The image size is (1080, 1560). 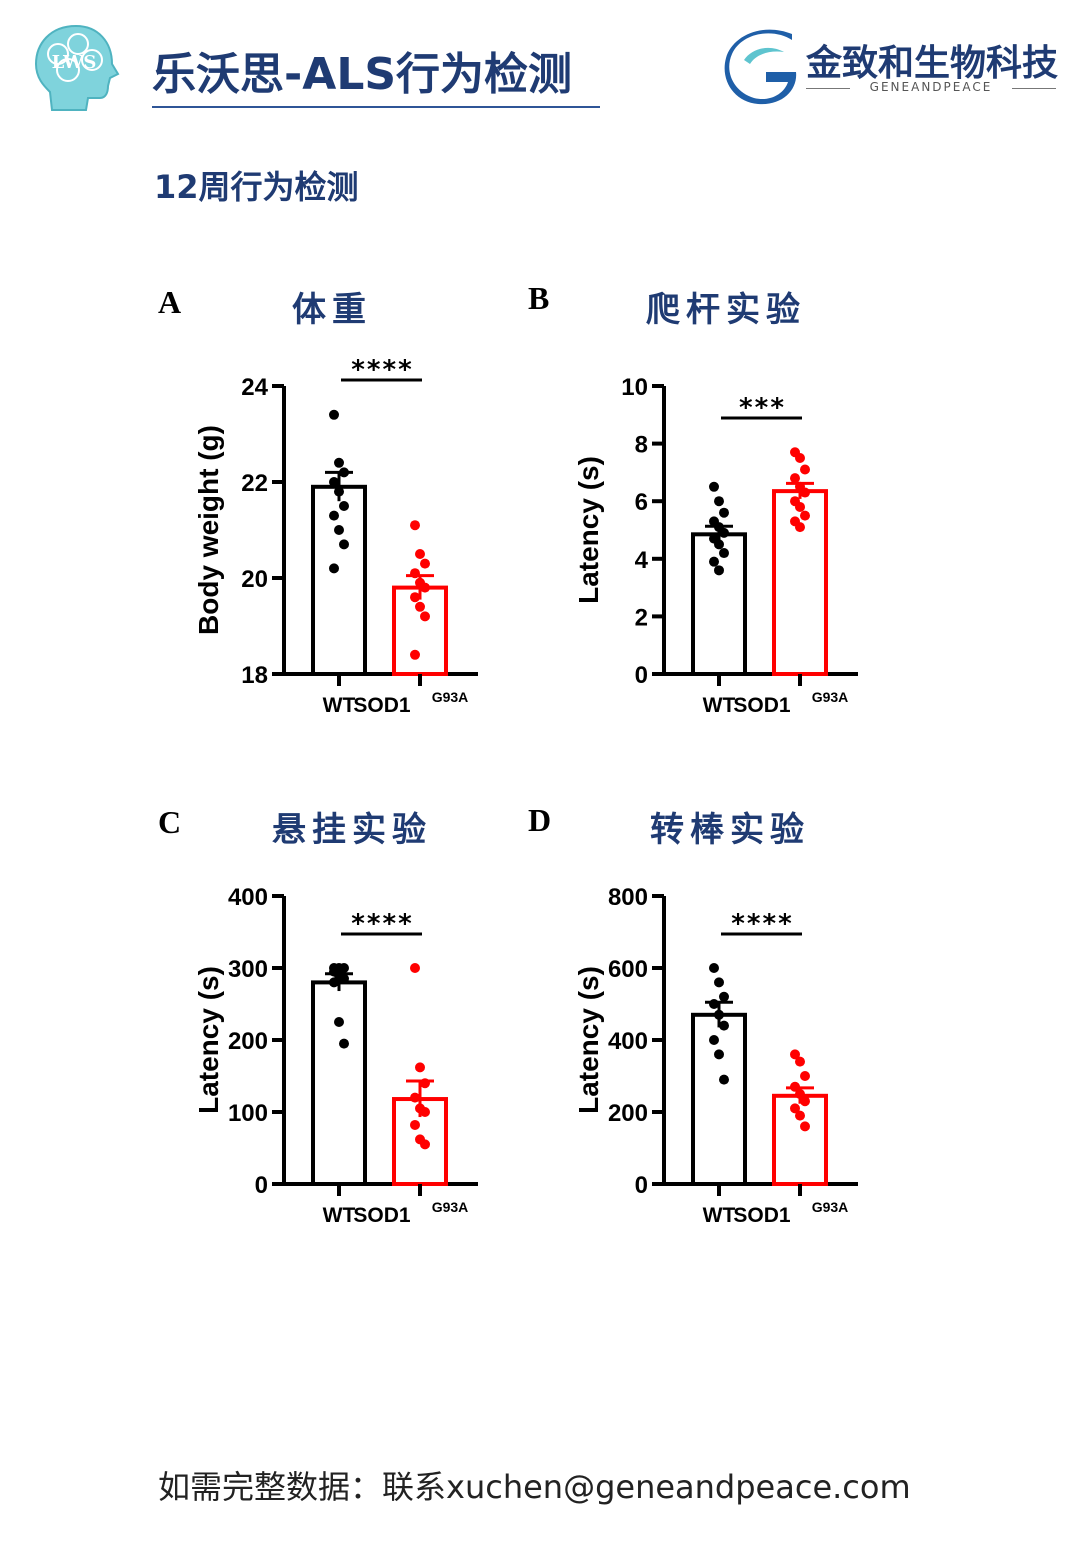 I want to click on lws-logo: LWS, so click(x=76, y=68).